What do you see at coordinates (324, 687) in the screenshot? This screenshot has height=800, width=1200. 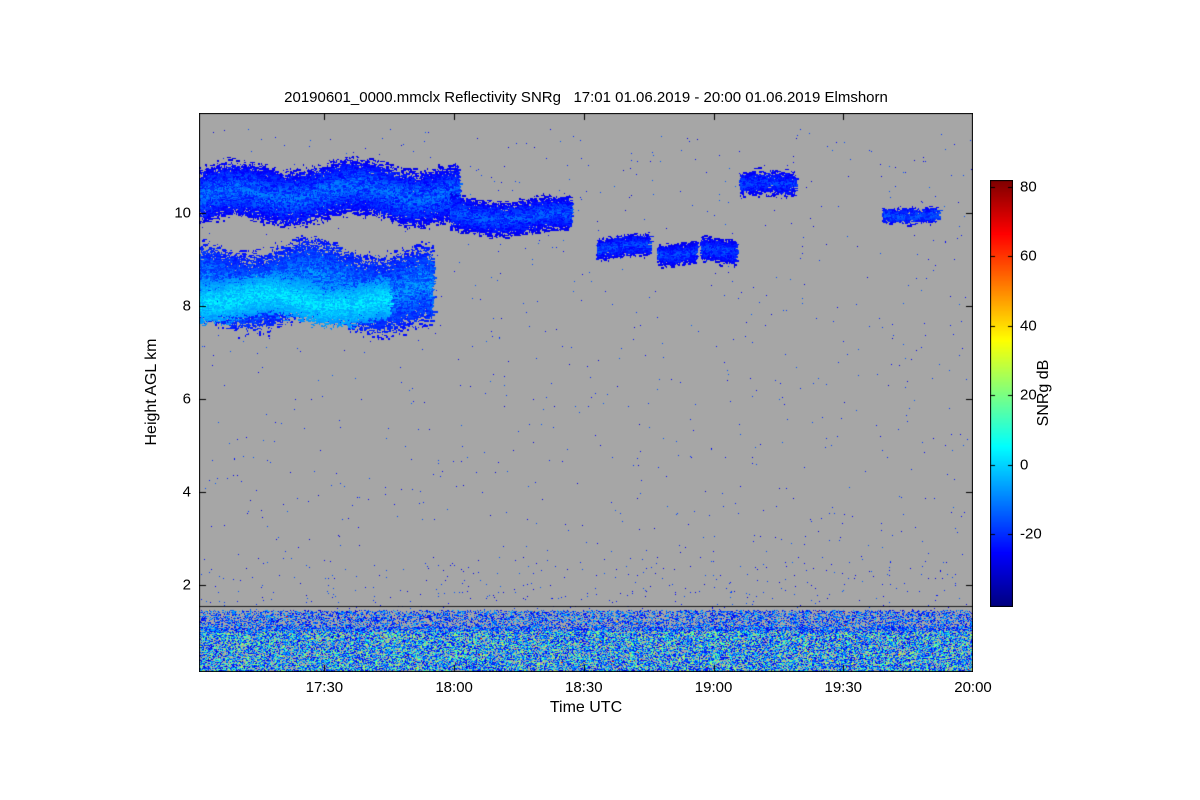 I see `x-tick-label: 17:30` at bounding box center [324, 687].